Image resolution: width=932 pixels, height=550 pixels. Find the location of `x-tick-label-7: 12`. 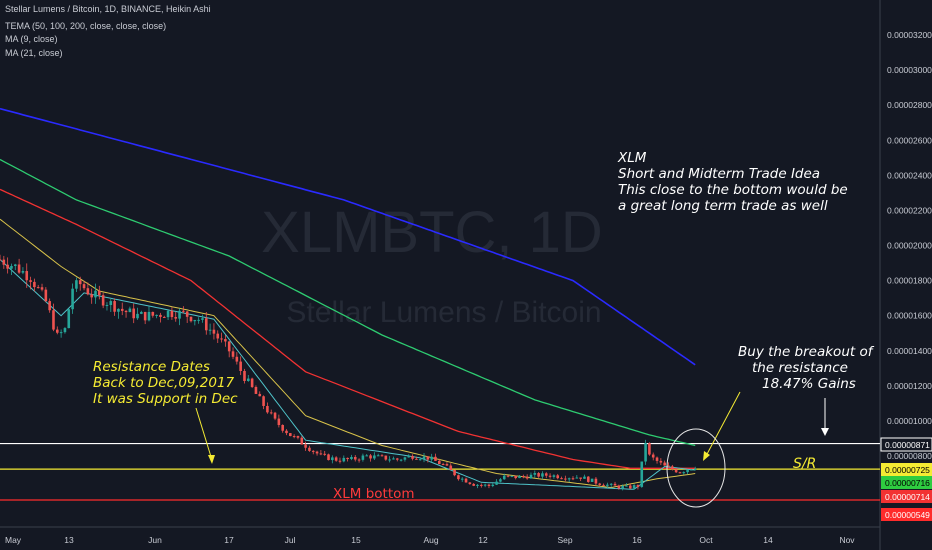

x-tick-label-7: 12 is located at coordinates (483, 540).